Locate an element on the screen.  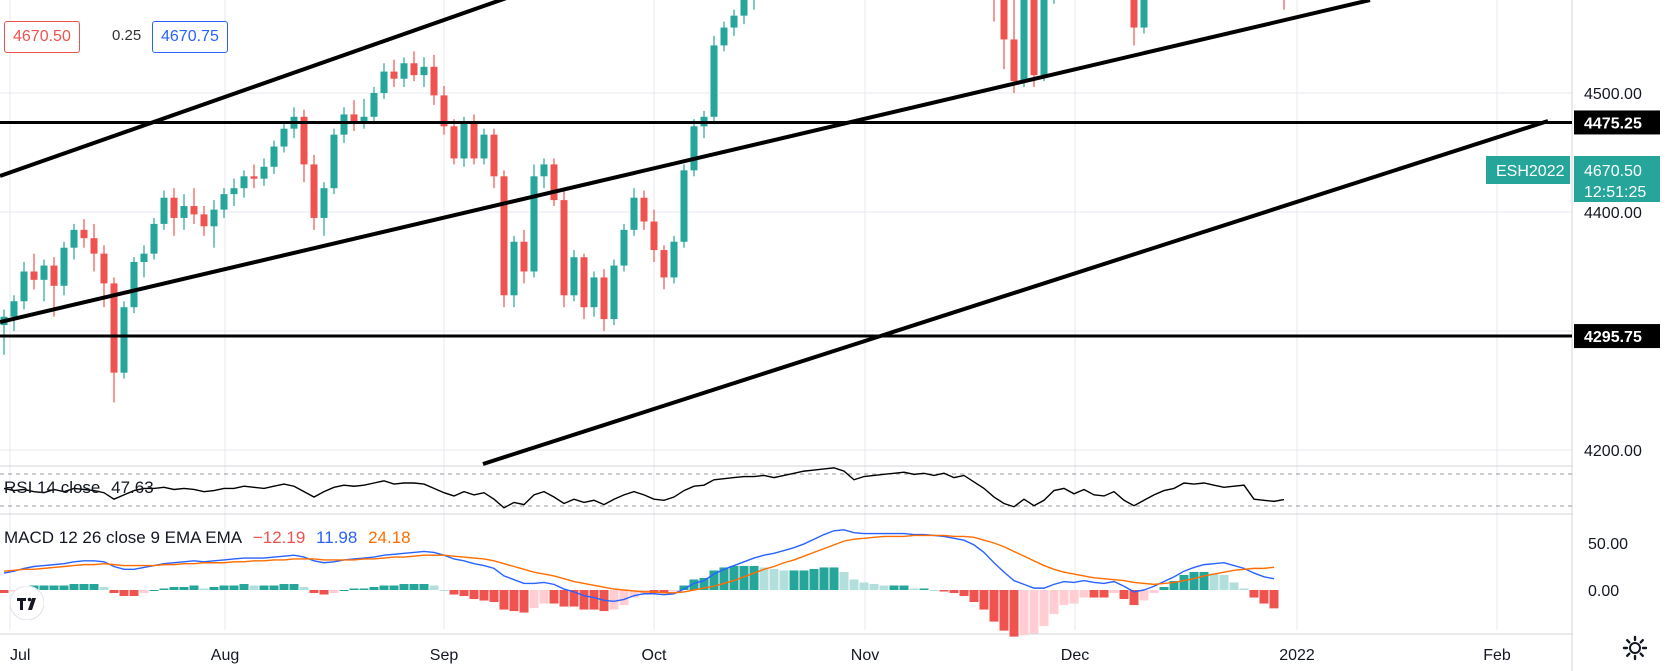
time-tick-label: Nov is located at coordinates (865, 655).